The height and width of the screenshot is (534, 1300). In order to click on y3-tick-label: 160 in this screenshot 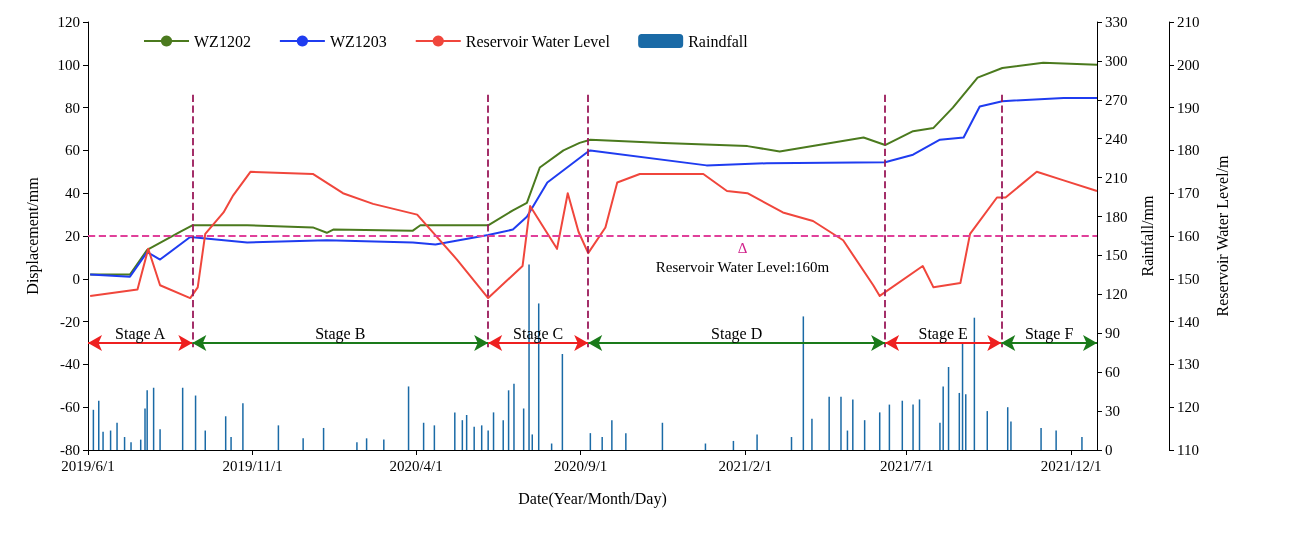, I will do `click(1188, 236)`.